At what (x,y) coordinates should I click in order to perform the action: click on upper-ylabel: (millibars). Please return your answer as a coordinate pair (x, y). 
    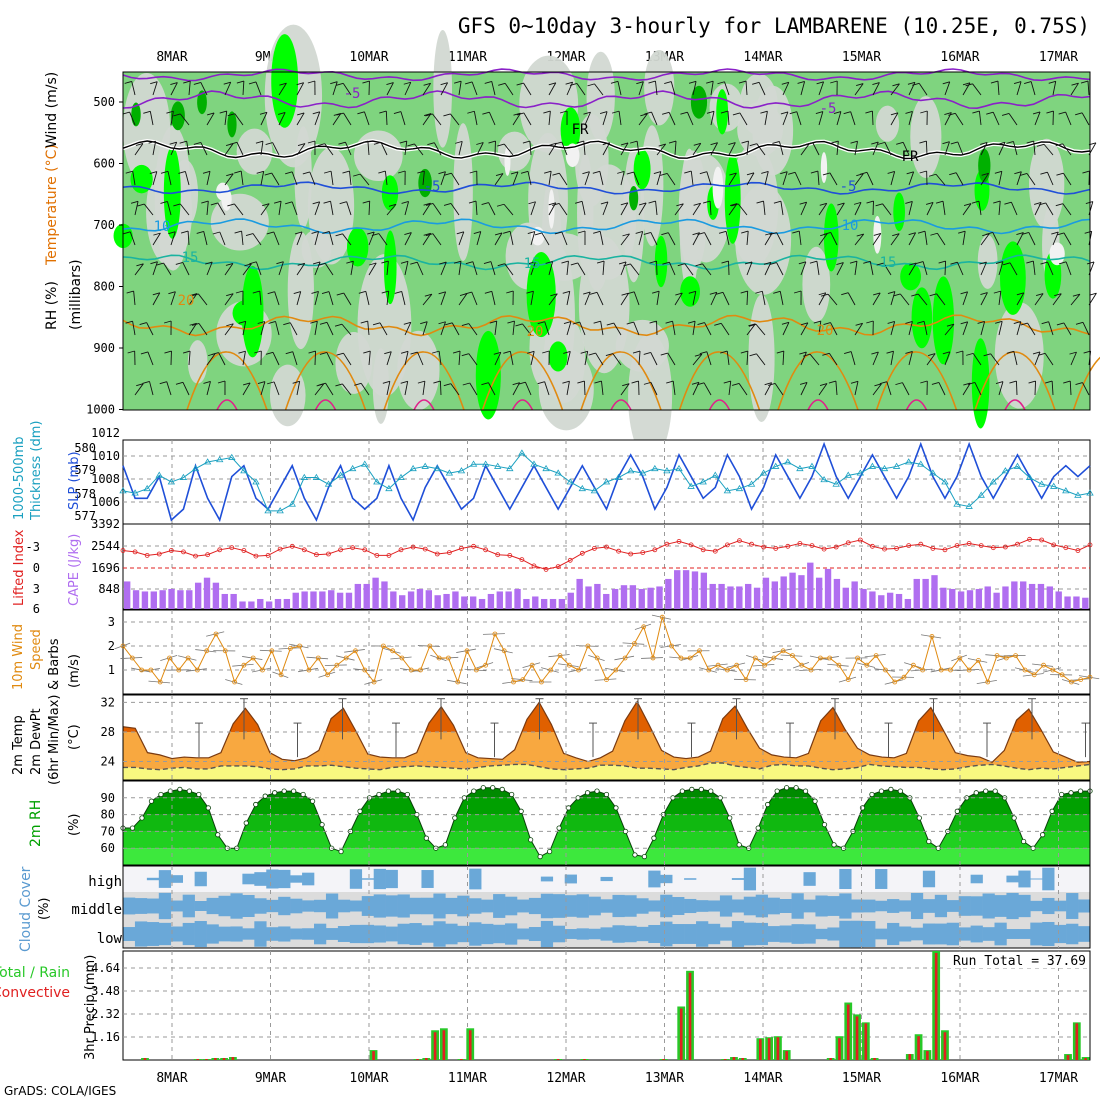
    Looking at the image, I should click on (76, 294).